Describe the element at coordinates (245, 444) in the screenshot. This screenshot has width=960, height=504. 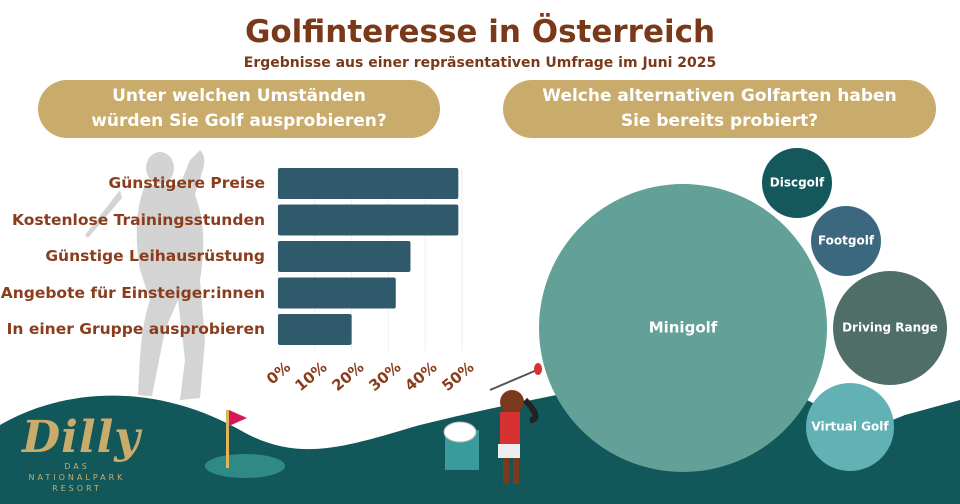
I see `flag-icon` at that location.